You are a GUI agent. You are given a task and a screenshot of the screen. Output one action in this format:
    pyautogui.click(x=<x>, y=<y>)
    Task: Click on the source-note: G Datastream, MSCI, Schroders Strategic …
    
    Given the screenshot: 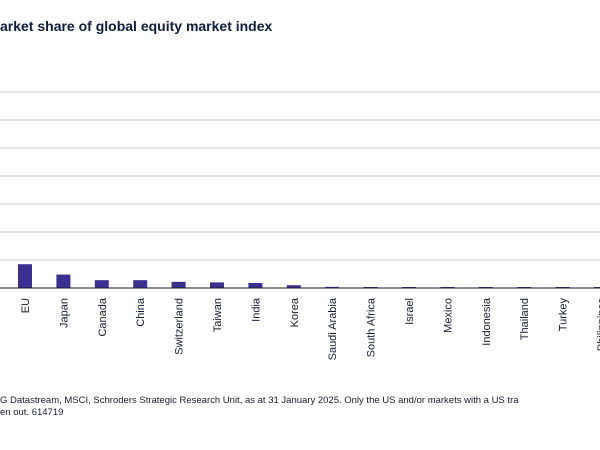 What is the action you would take?
    pyautogui.click(x=259, y=407)
    